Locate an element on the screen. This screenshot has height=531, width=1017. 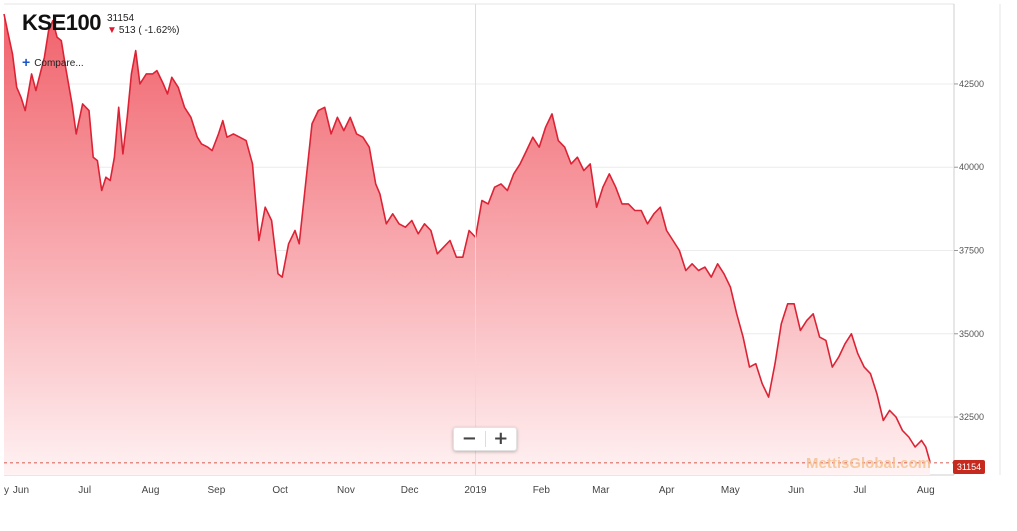
watermark: MettisGlobal.com is located at coordinates (869, 463).